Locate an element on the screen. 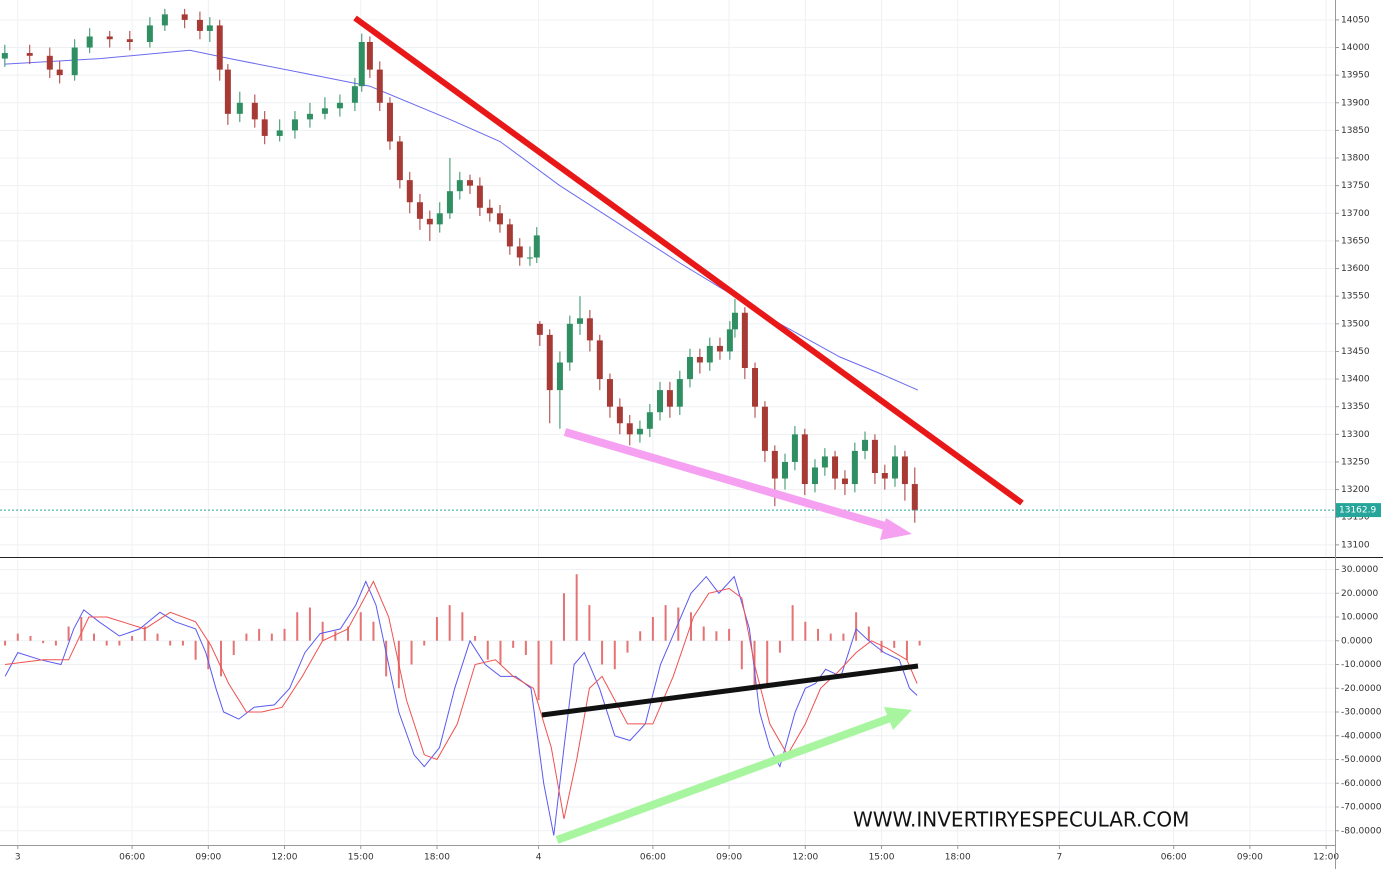 This screenshot has width=1383, height=869. y-tick-label: 13300 is located at coordinates (1355, 435).